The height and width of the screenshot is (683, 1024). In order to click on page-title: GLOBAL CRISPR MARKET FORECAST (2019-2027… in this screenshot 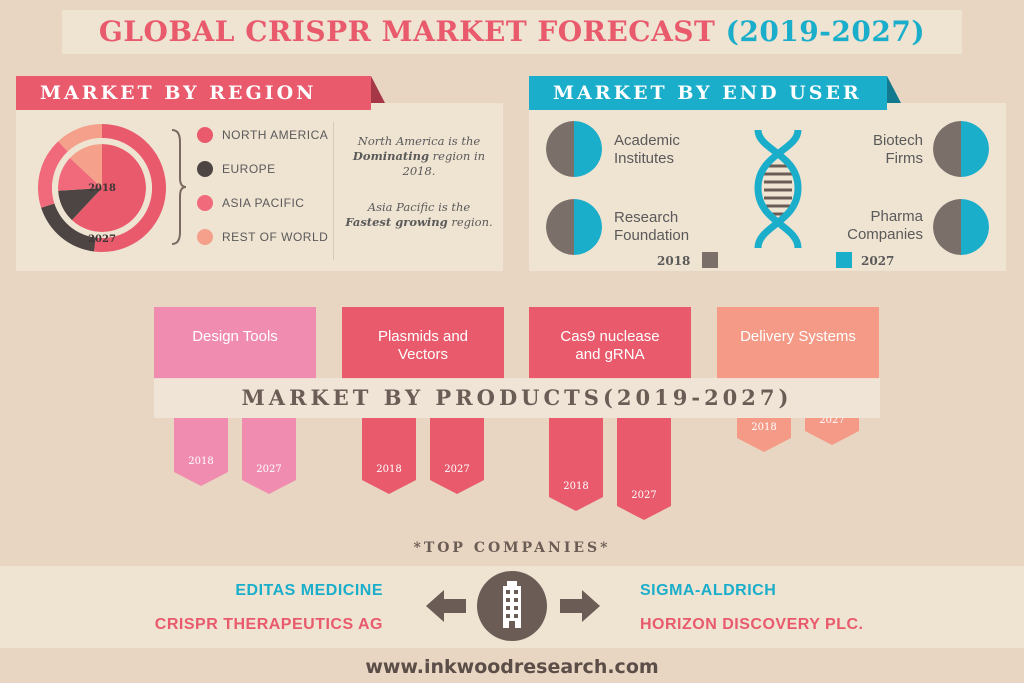, I will do `click(512, 32)`.